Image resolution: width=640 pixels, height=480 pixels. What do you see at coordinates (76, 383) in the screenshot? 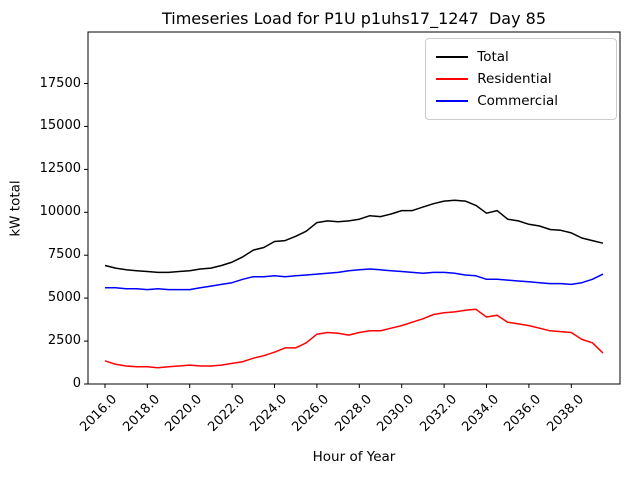
I see `y-tick-label: 0` at bounding box center [76, 383].